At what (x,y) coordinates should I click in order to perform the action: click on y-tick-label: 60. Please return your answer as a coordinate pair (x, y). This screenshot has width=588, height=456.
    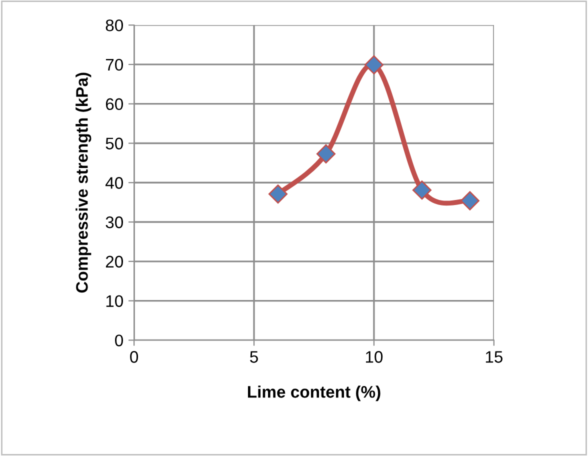
    Looking at the image, I should click on (114, 104).